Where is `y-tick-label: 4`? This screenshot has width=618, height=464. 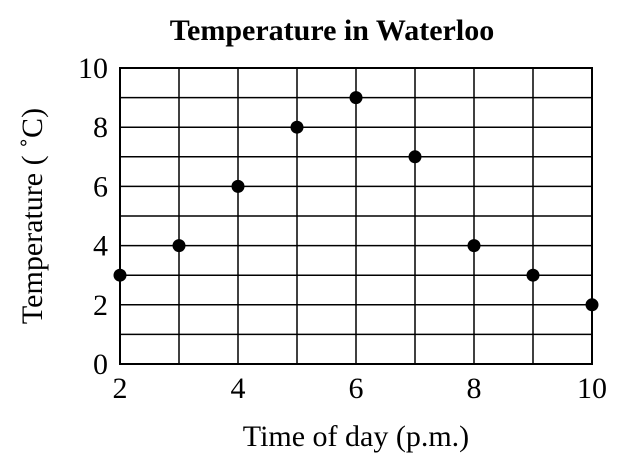
y-tick-label: 4 is located at coordinates (100, 246).